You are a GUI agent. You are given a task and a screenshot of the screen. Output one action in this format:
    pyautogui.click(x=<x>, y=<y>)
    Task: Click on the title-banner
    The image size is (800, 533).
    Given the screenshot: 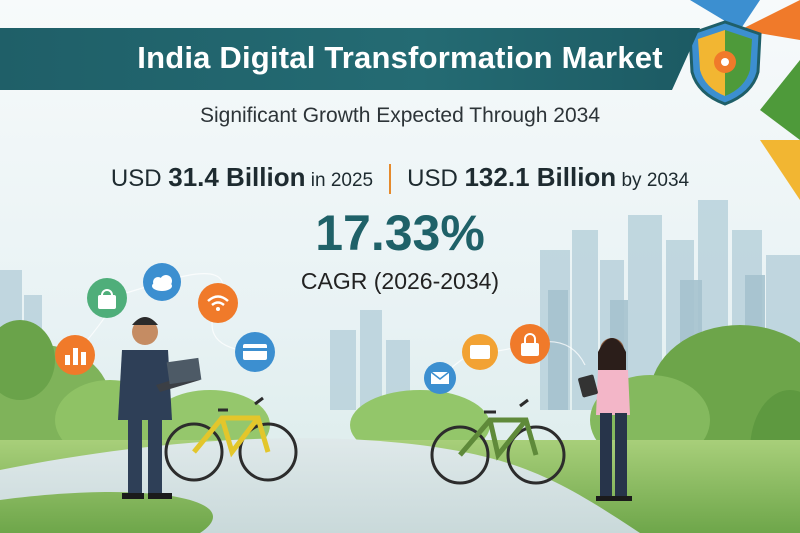 What is the action you would take?
    pyautogui.click(x=350, y=59)
    